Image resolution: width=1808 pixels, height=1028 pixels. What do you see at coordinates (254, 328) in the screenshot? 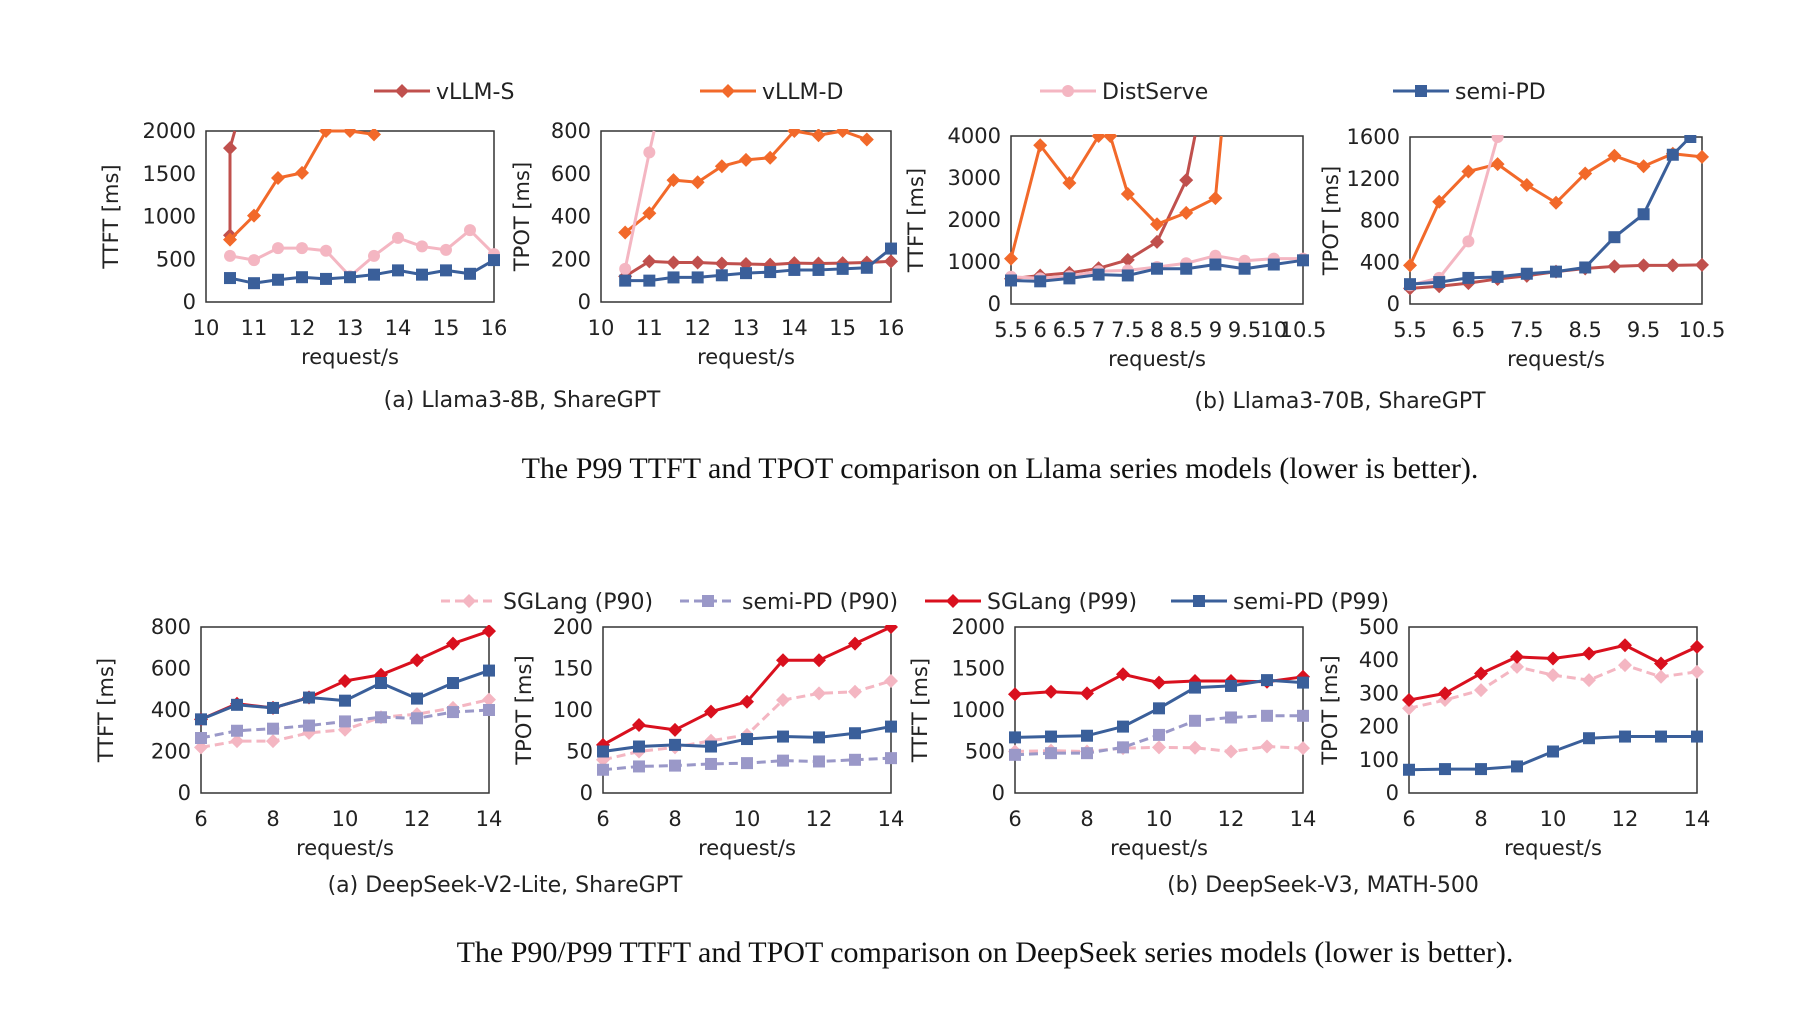
I see `x-tick-label: 11` at bounding box center [254, 328].